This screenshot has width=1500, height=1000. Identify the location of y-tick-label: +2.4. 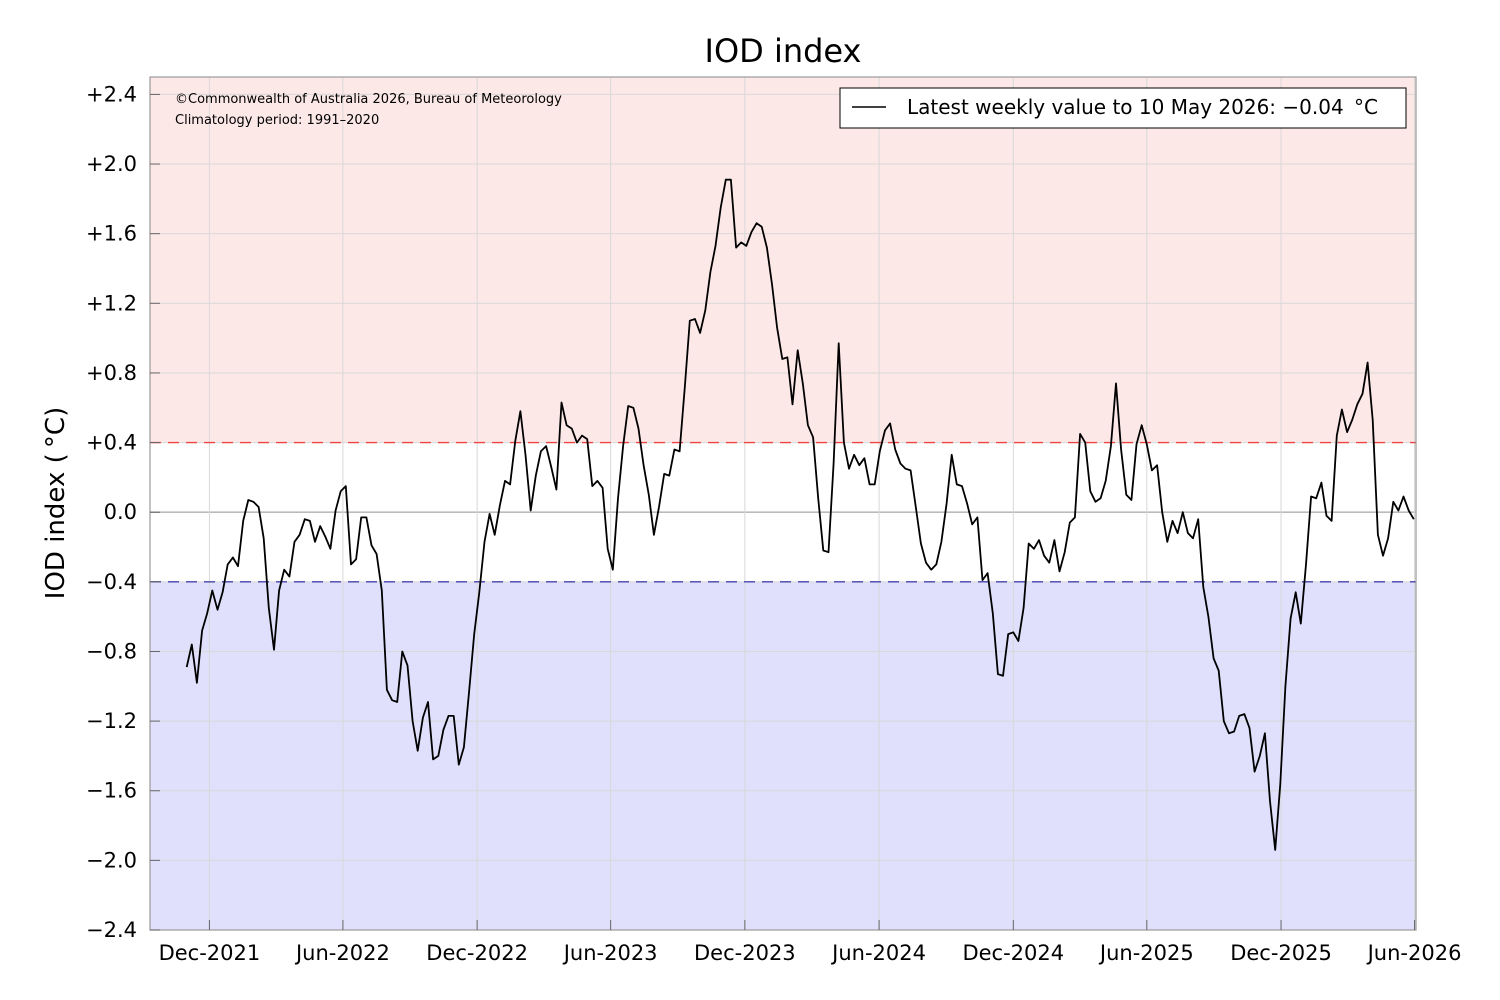
(111, 94).